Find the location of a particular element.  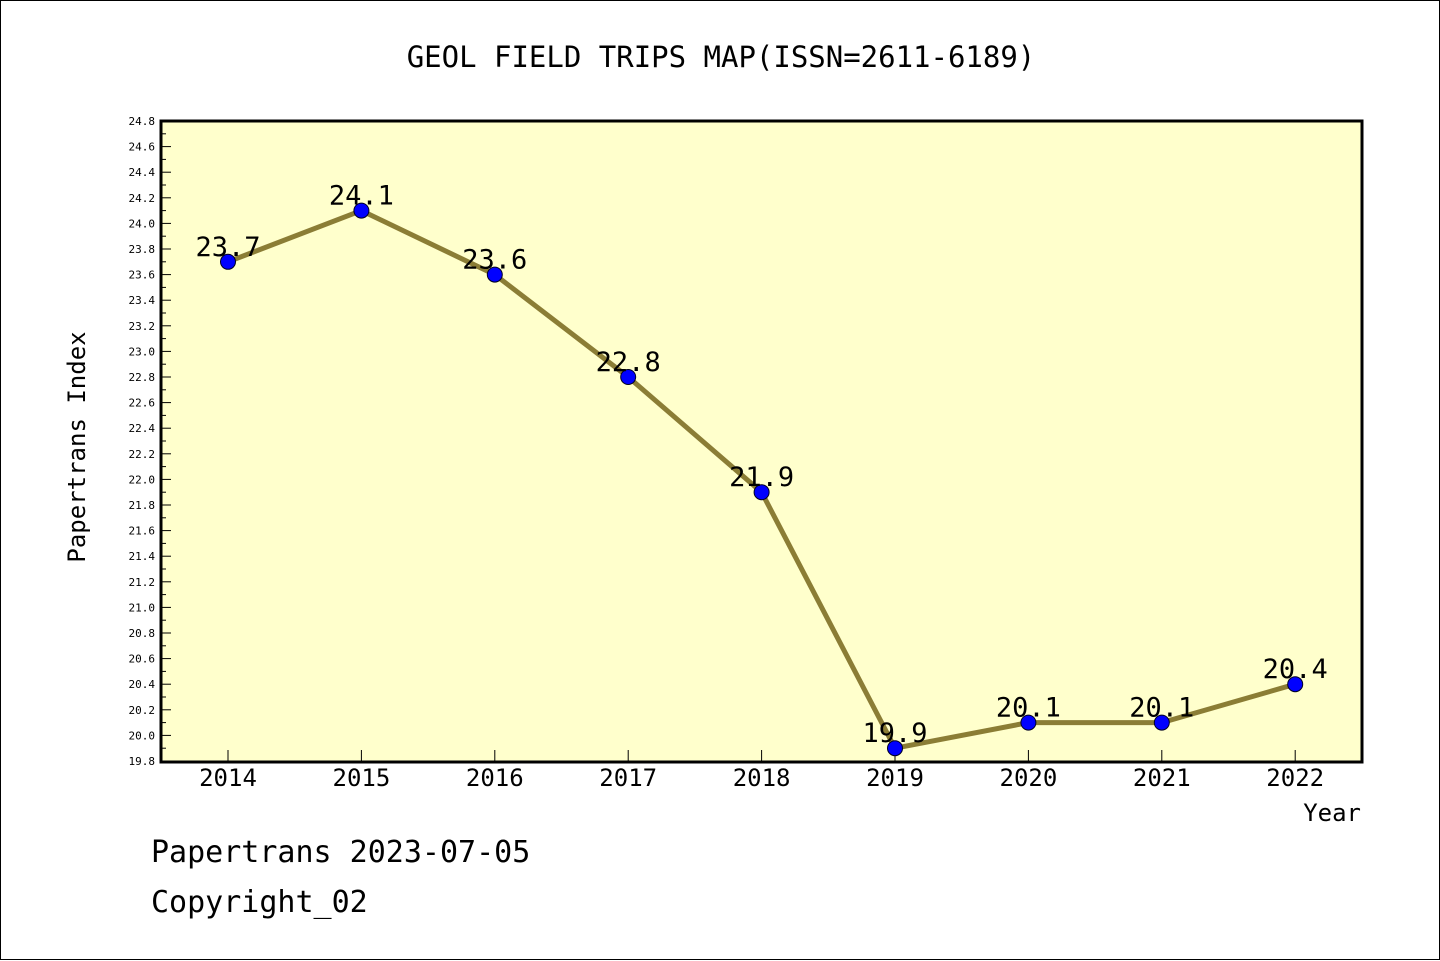

chart-title: GEOL FIELD TRIPS MAP(ISSN=2611-6189) is located at coordinates (721, 57).